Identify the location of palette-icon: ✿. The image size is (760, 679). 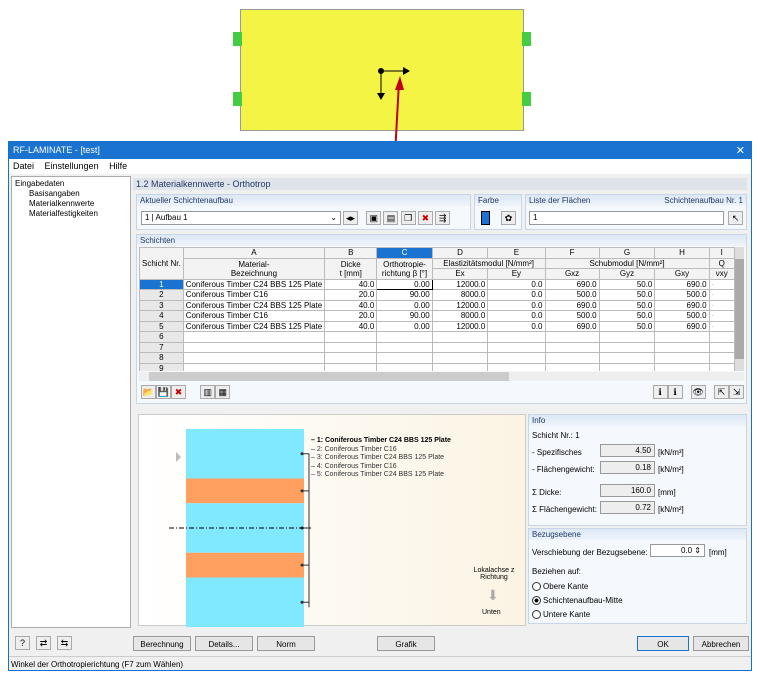
(508, 218).